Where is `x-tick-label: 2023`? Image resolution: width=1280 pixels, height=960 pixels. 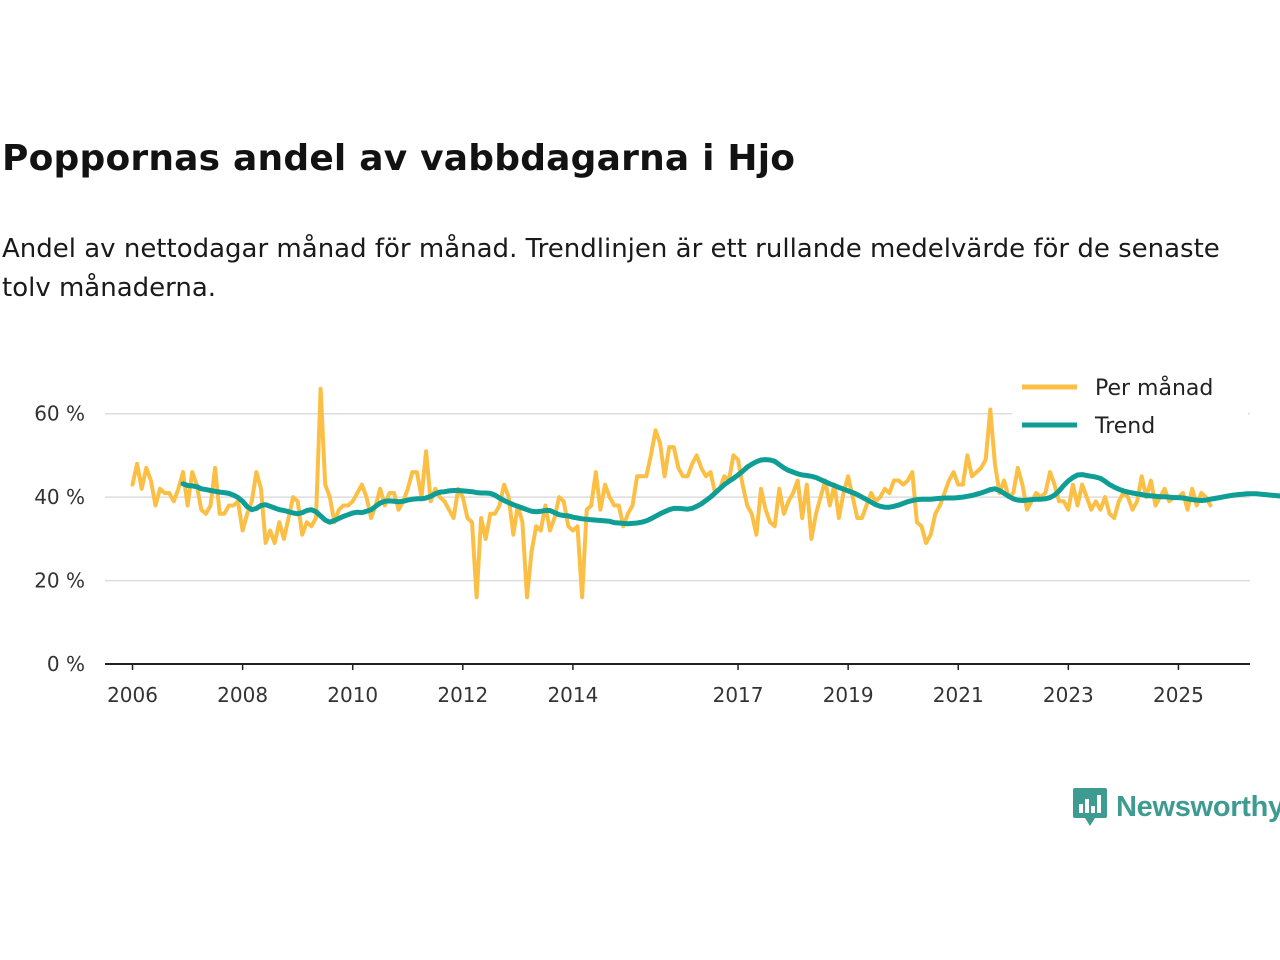 x-tick-label: 2023 is located at coordinates (1068, 695).